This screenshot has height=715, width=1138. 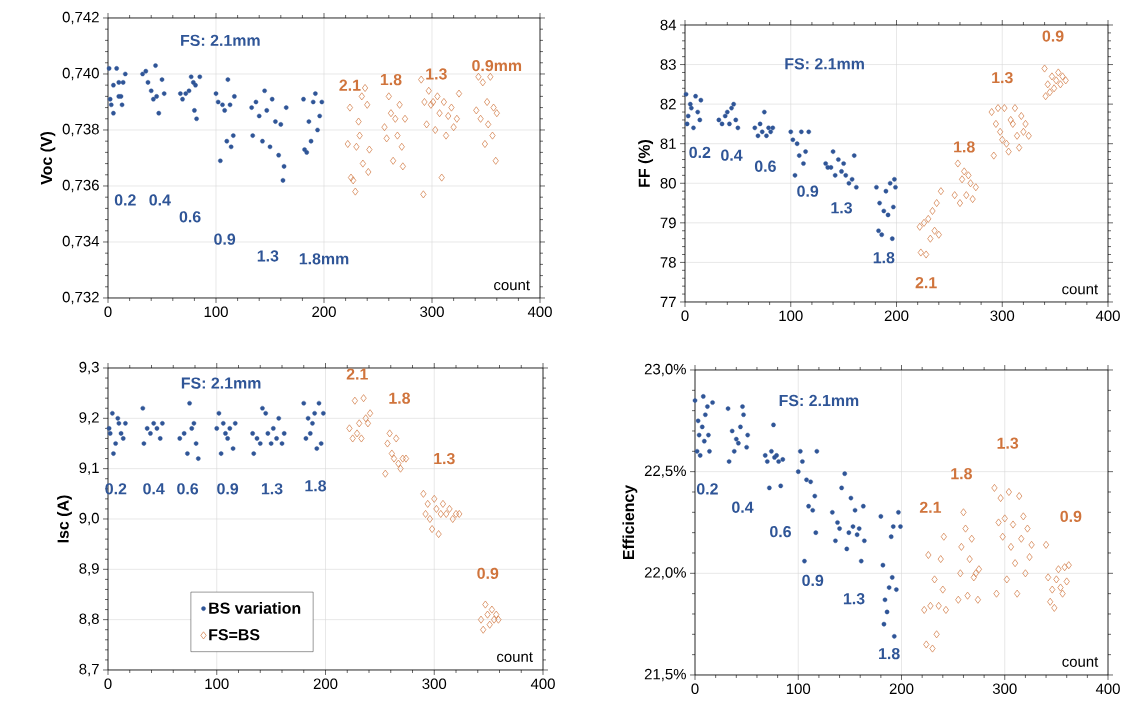 I want to click on y-tick-label: 8,8, so click(x=89, y=619).